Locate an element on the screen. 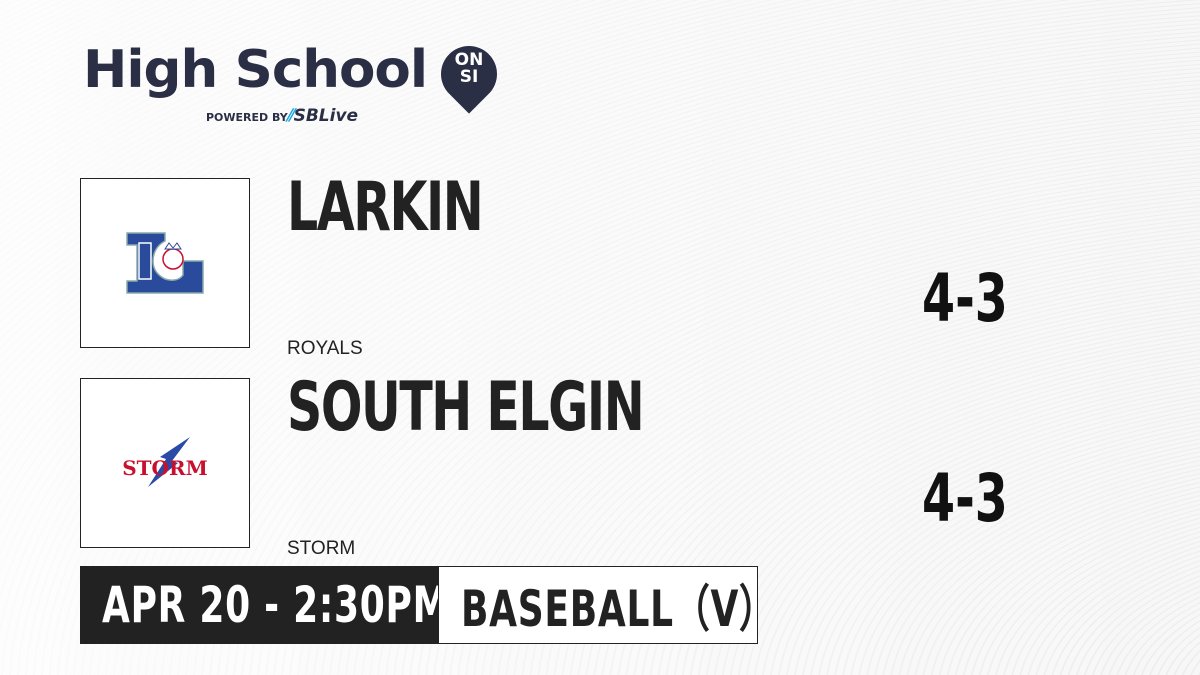  south-elgin-storm-logo: STORM is located at coordinates (165, 463).